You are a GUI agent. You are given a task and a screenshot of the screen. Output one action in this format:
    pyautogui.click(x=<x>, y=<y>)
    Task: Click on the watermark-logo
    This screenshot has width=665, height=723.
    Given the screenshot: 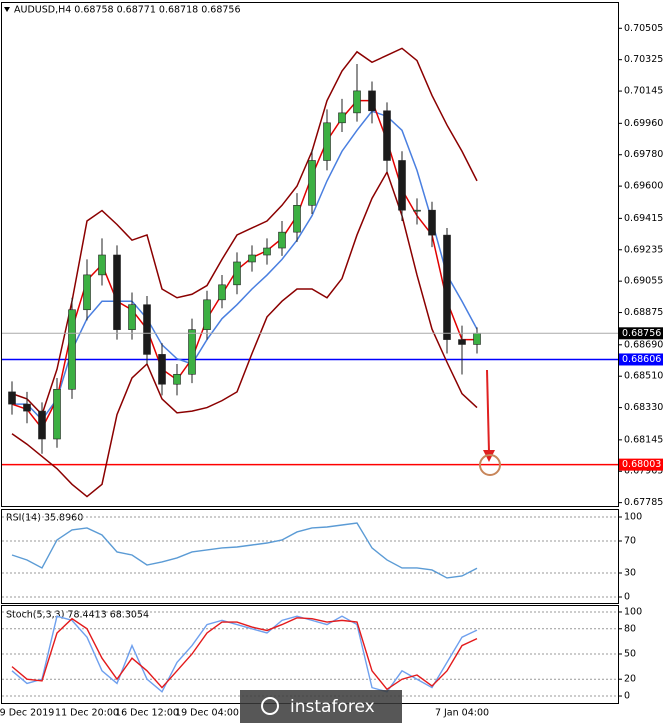 What is the action you would take?
    pyautogui.click(x=270, y=706)
    